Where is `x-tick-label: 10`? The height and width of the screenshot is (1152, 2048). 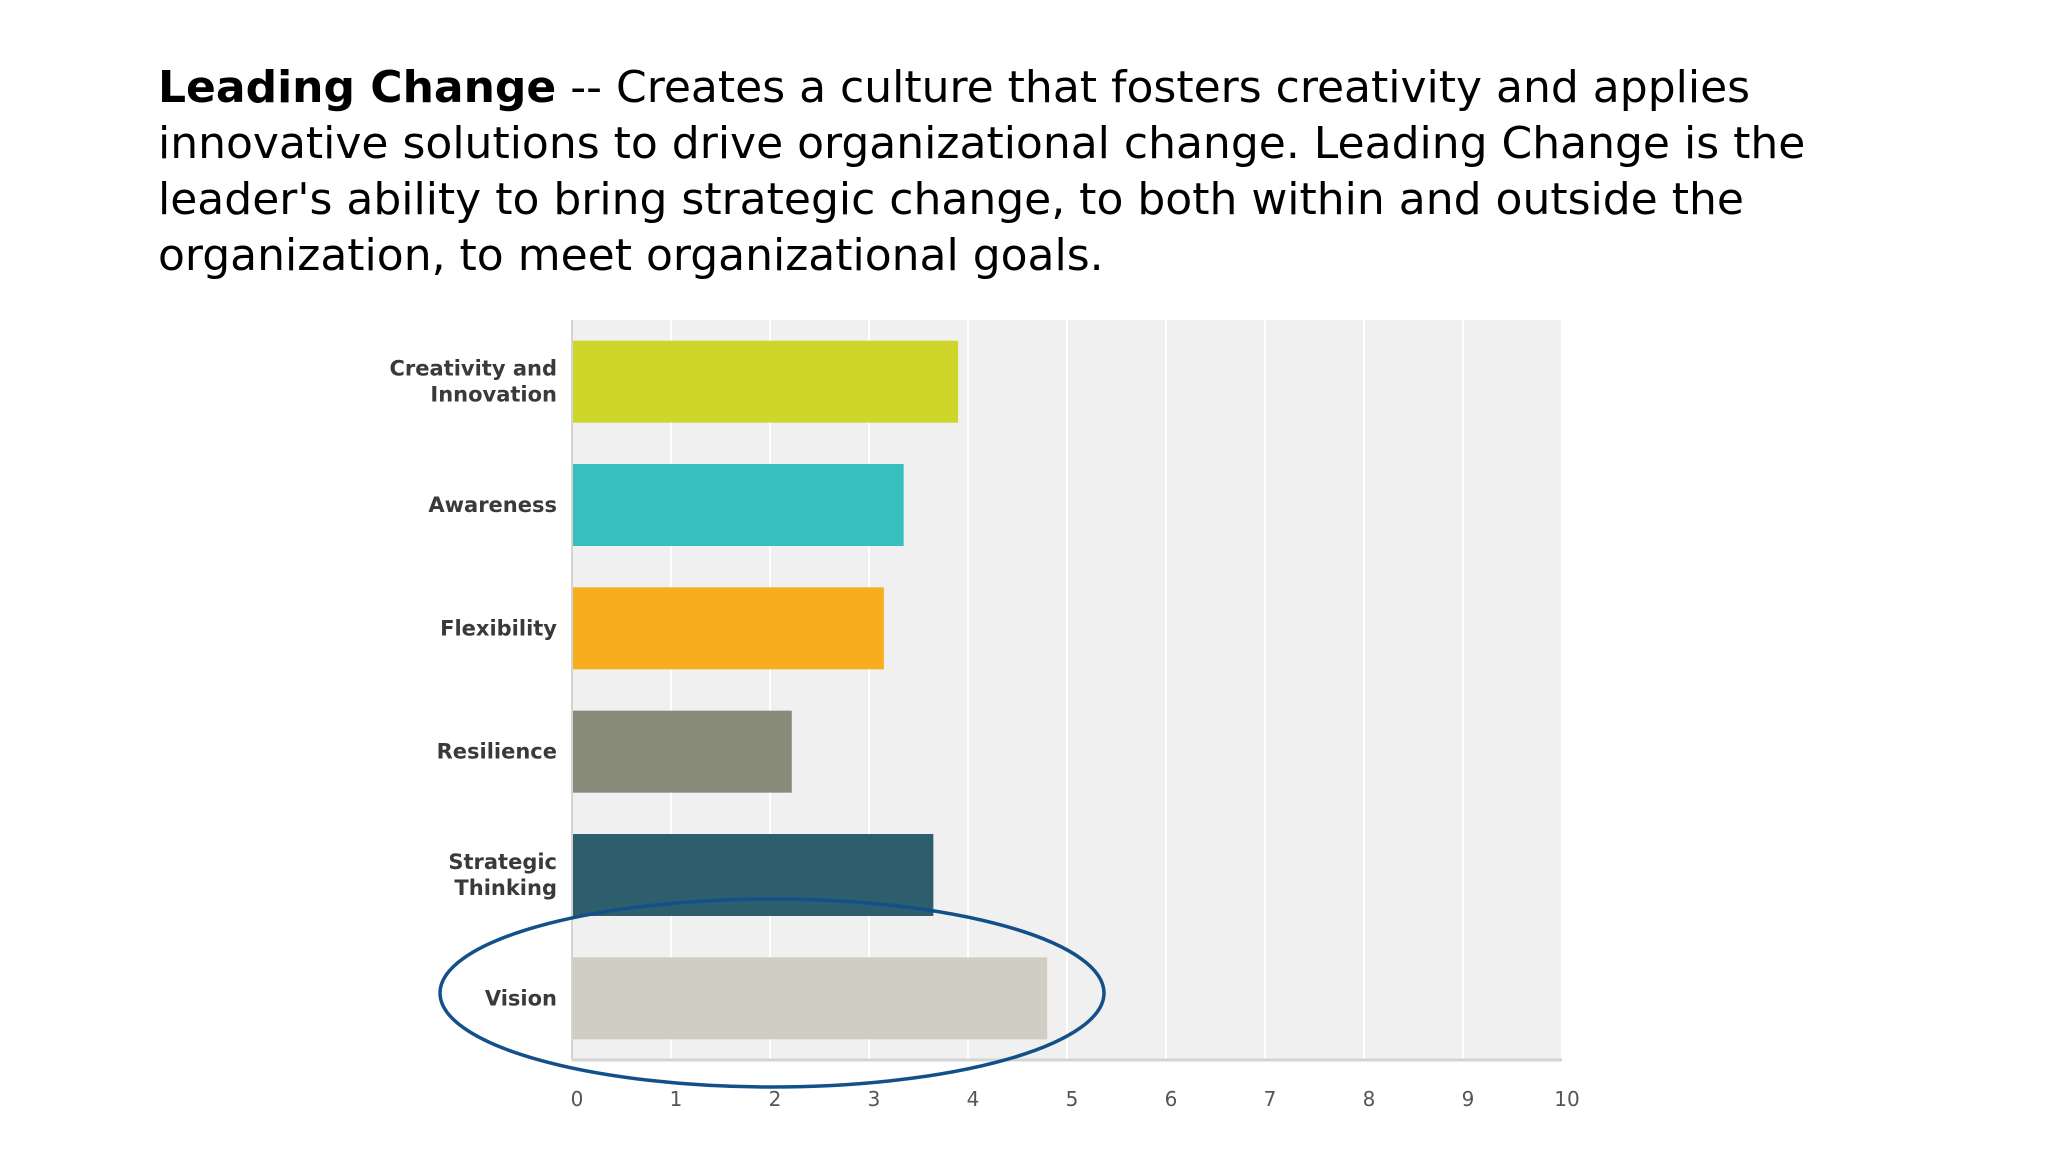
x-tick-label: 10 is located at coordinates (1566, 1099).